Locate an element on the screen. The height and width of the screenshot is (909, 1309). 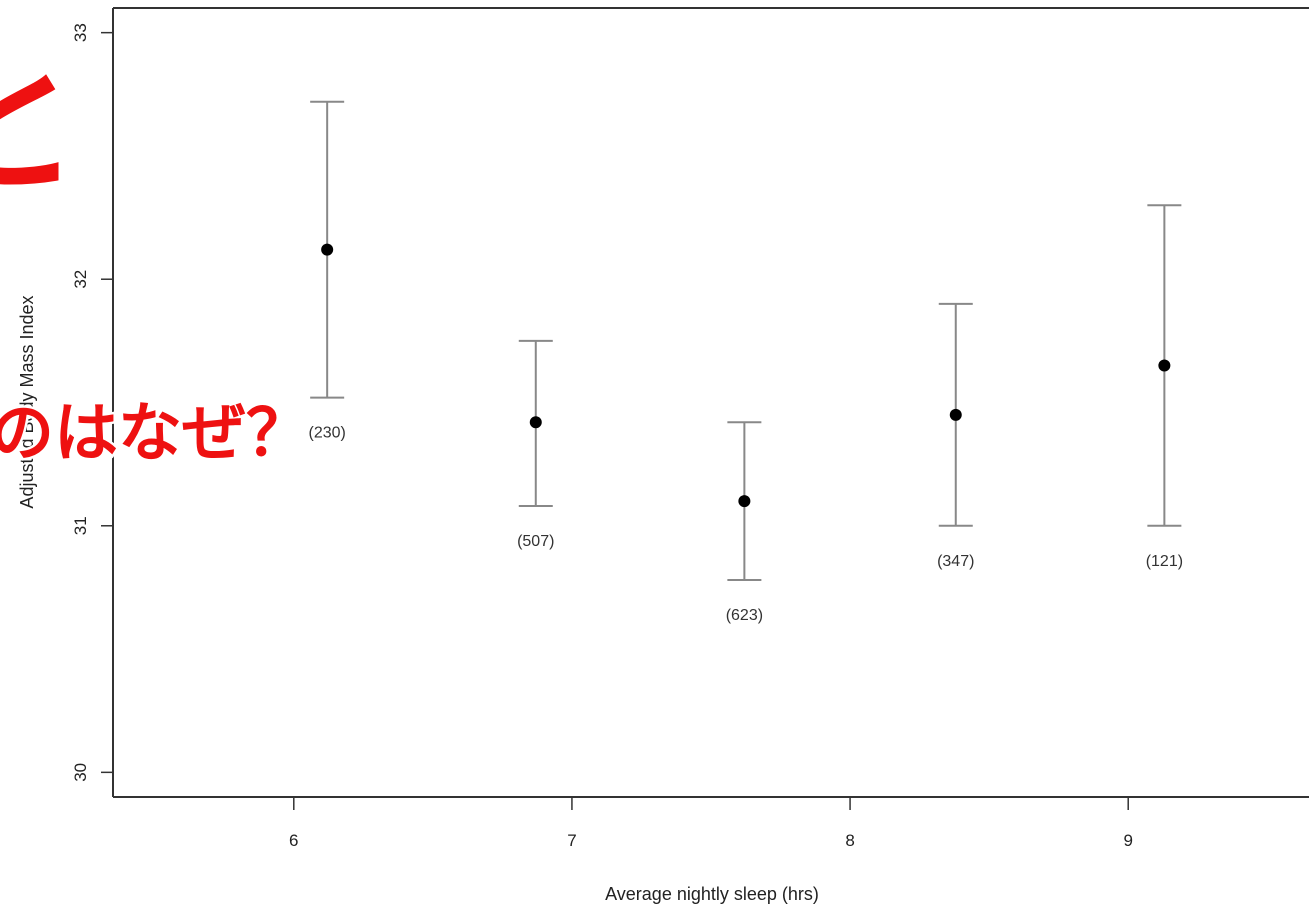
y-tick-label: 31 is located at coordinates (80, 525).